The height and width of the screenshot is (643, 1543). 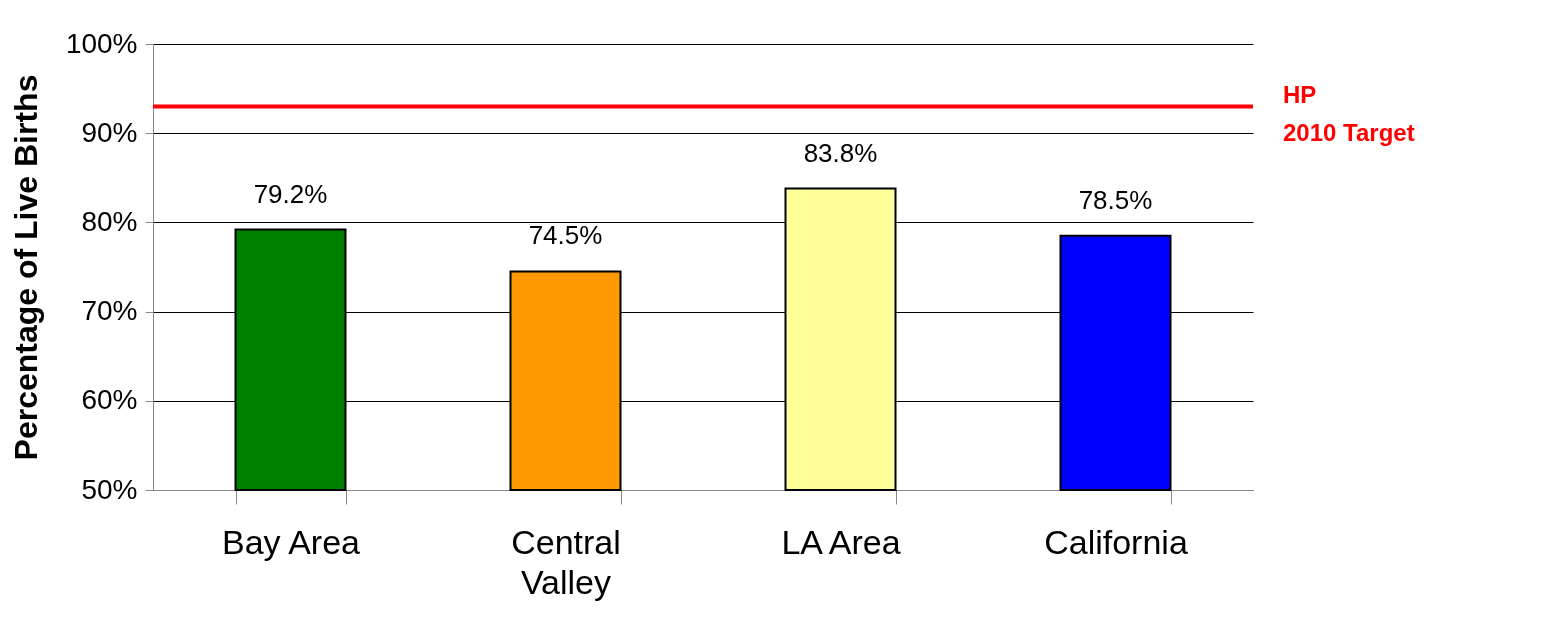 I want to click on x-tick-label: Central Valley, so click(x=566, y=561).